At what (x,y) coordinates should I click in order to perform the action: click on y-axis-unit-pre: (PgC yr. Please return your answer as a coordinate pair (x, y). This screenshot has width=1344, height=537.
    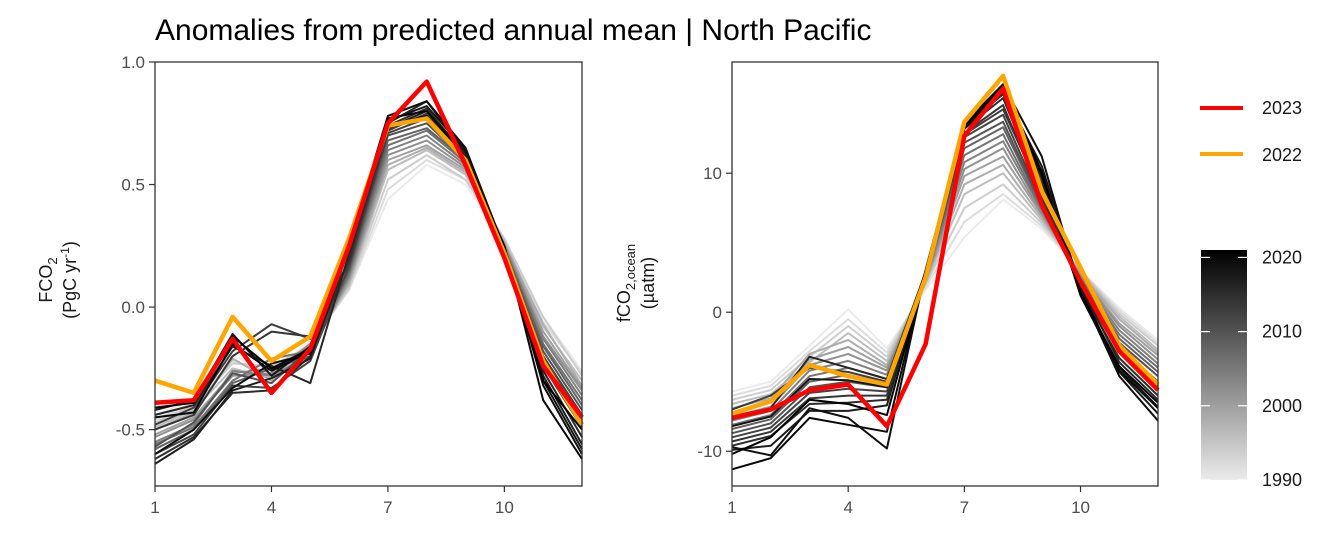
    Looking at the image, I should click on (70, 288).